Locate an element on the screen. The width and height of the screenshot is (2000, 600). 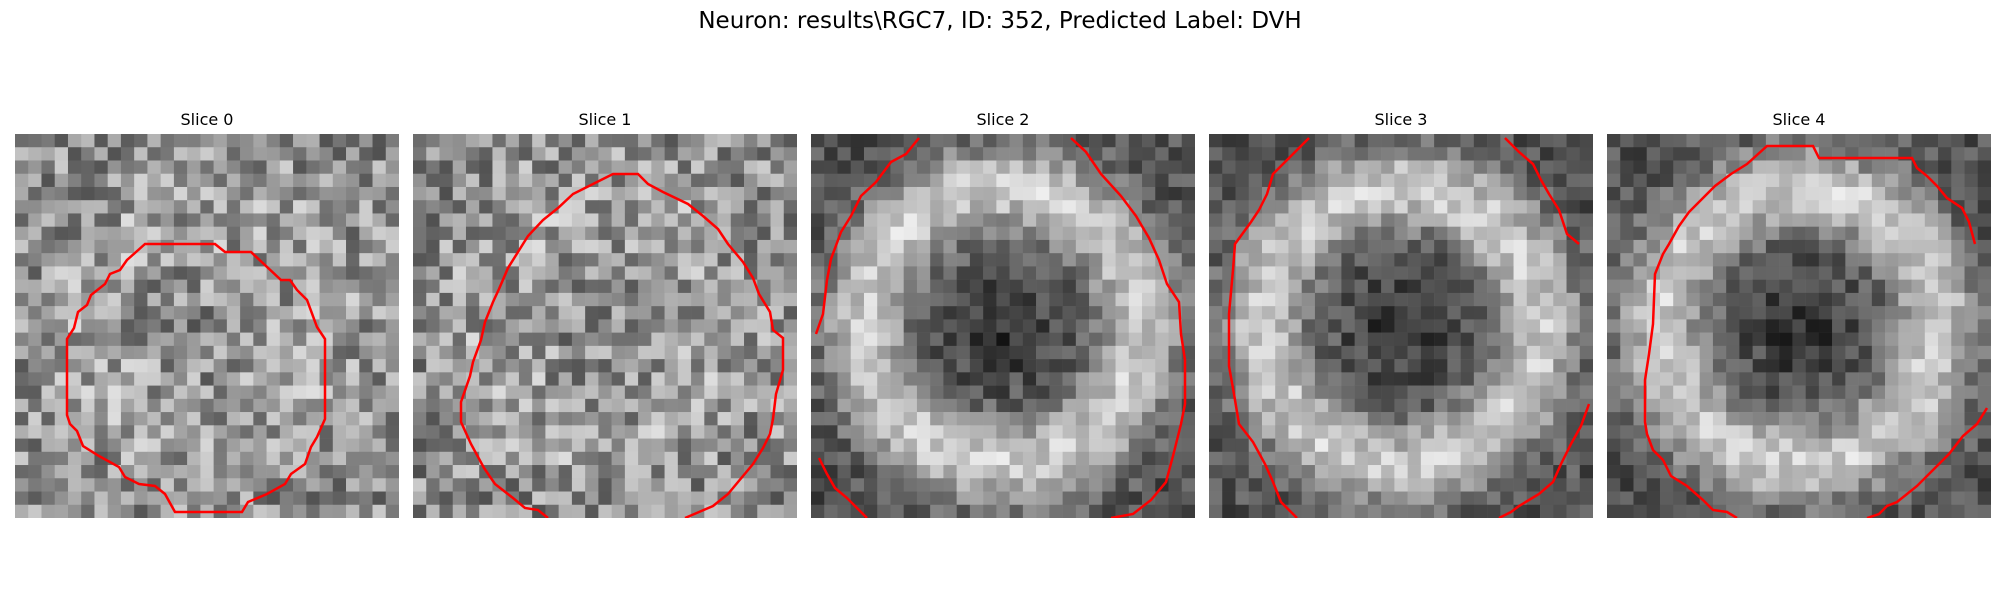
slice-1-svg is located at coordinates (605, 326).